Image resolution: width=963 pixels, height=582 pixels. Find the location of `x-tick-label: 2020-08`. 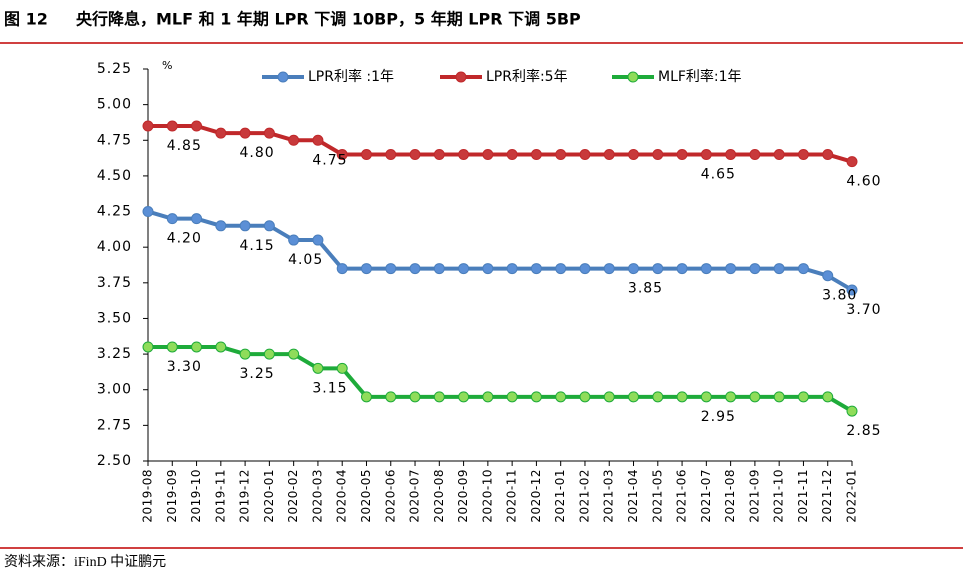

x-tick-label: 2020-08 is located at coordinates (439, 496).